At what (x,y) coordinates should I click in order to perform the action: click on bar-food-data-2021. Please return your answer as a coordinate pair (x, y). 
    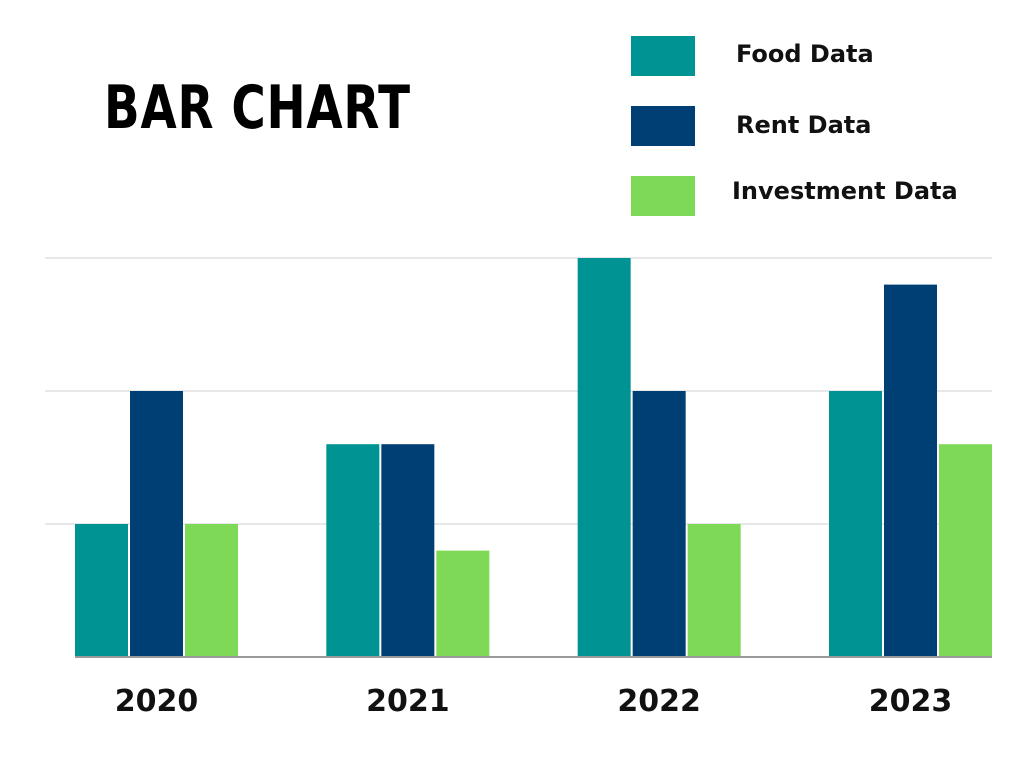
    Looking at the image, I should click on (353, 550).